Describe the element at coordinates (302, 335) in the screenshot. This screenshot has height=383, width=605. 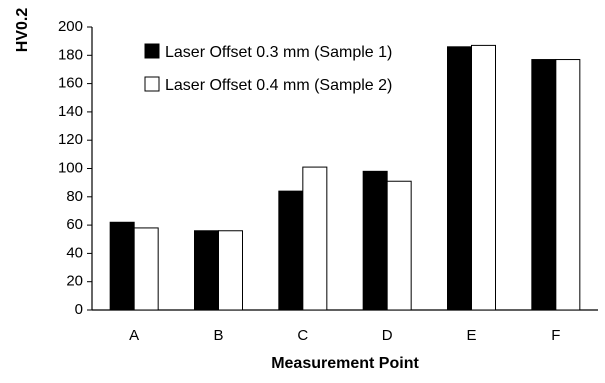
I see `x-tick-label: C` at that location.